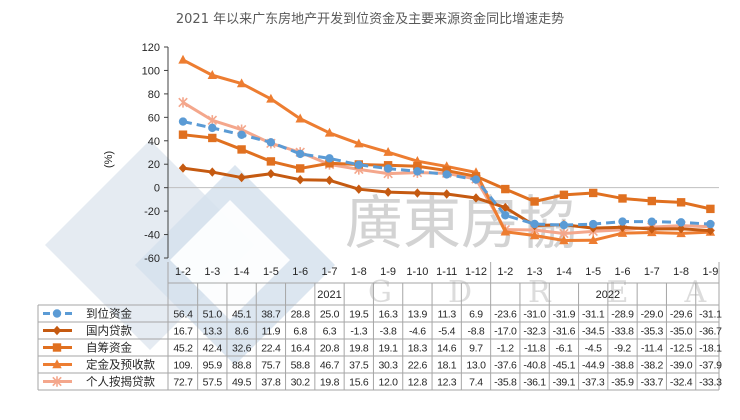 This screenshot has height=420, width=740. I want to click on y-tick-label: -60, so click(152, 259).